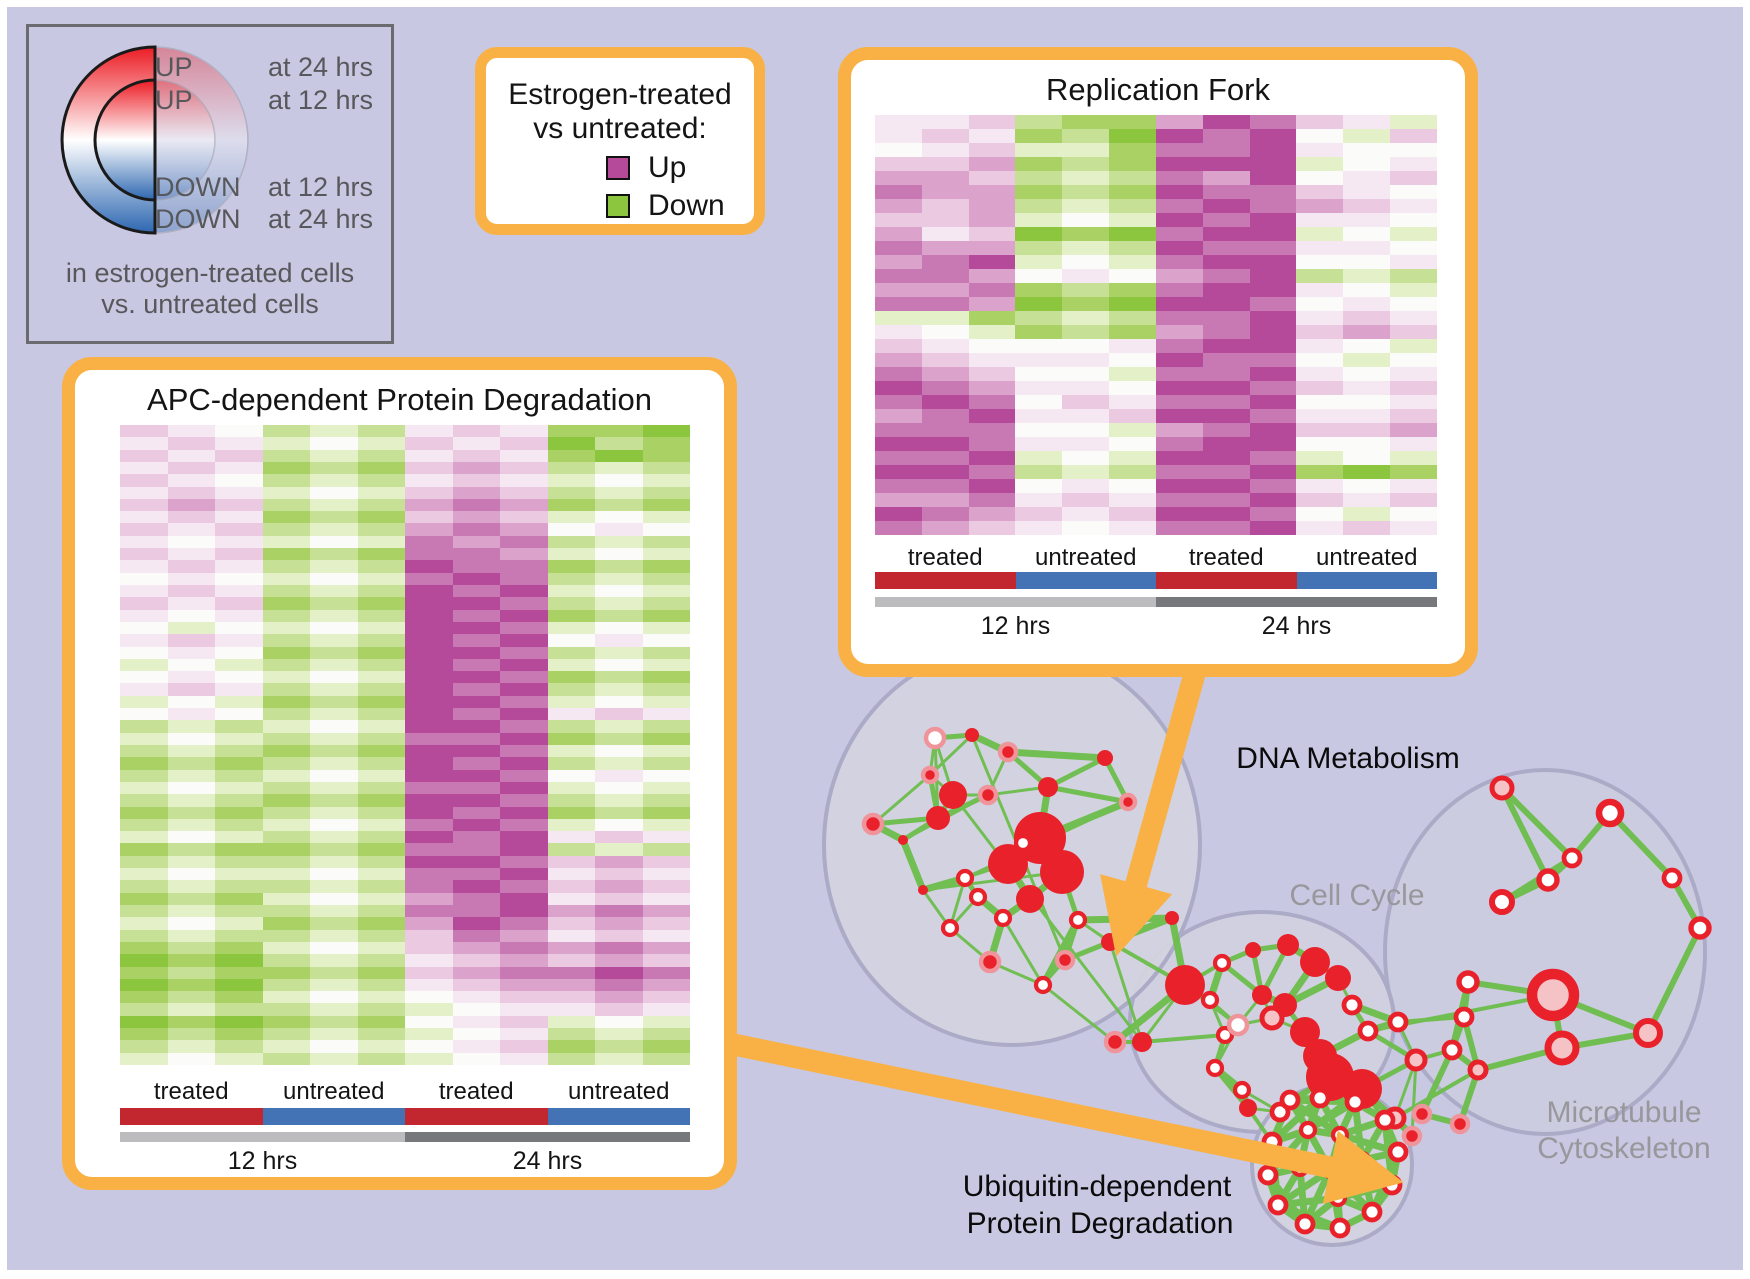  Describe the element at coordinates (1553, 995) in the screenshot. I see `gene-node-rp` at that location.